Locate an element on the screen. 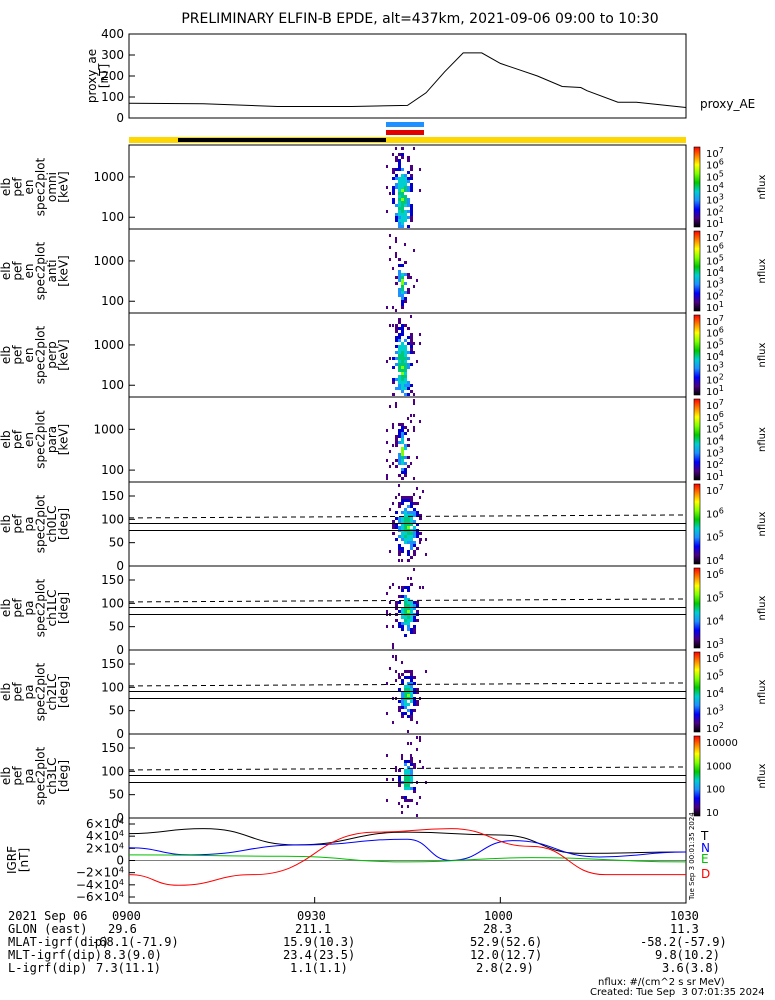 This screenshot has height=1000, width=775. pa-ch2-colorbar-tick-3-exp: 3 is located at coordinates (721, 708).